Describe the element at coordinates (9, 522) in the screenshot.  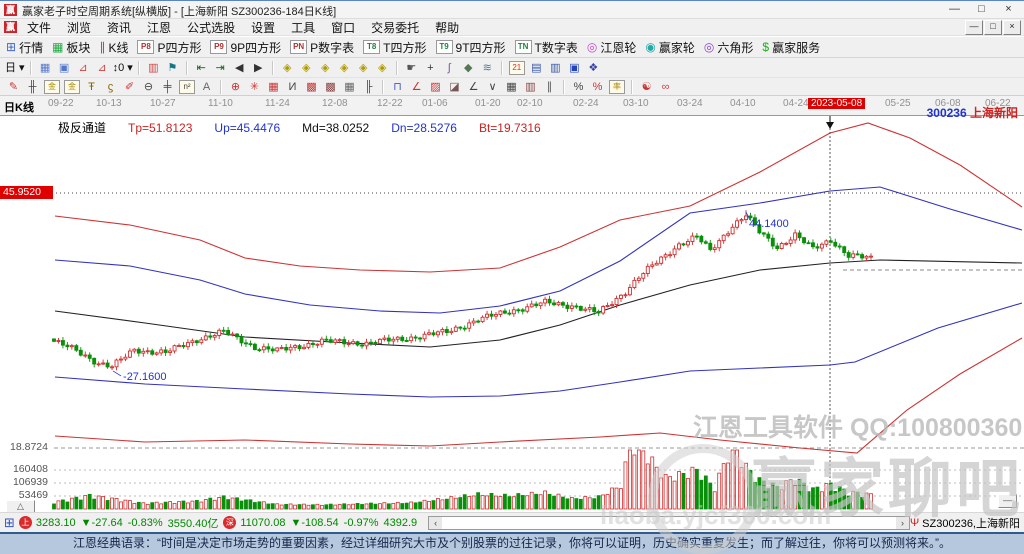
I see `quote-grid-icon: ⊞` at that location.